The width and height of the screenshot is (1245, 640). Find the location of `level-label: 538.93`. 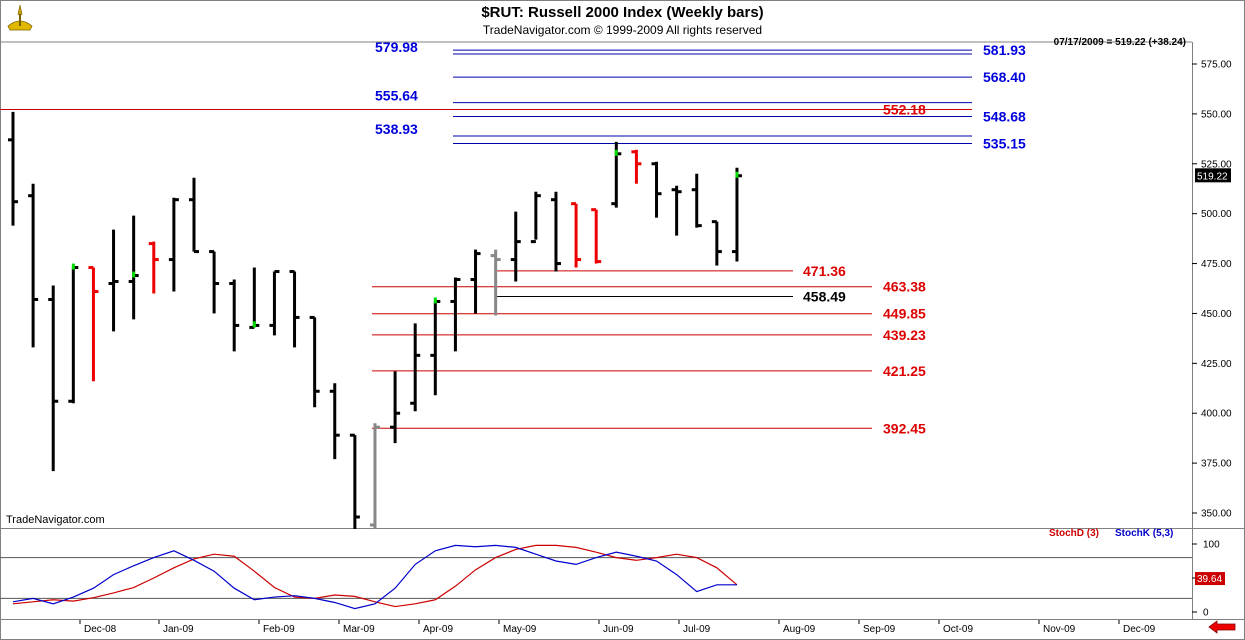

level-label: 538.93 is located at coordinates (396, 129).